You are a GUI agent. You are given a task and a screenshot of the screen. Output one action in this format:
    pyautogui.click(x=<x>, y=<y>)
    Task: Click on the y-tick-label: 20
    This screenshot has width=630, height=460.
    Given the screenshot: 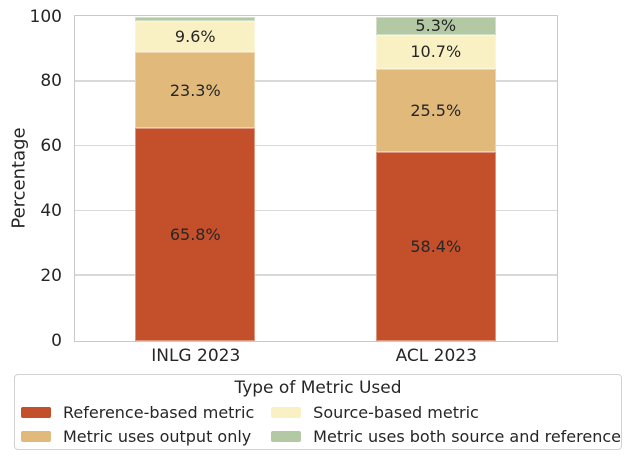 What is the action you would take?
    pyautogui.click(x=51, y=275)
    